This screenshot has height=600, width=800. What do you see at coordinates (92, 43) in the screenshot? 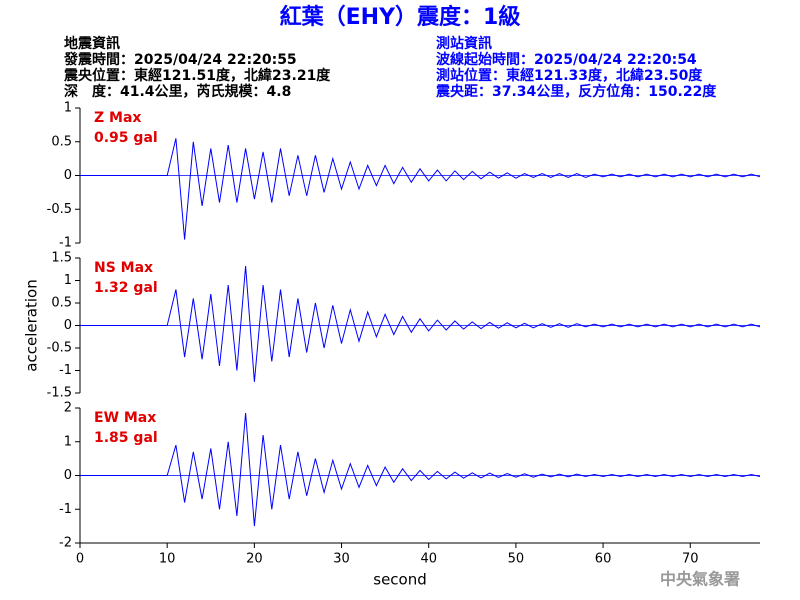
I see `event-info: 地震資訊` at bounding box center [92, 43].